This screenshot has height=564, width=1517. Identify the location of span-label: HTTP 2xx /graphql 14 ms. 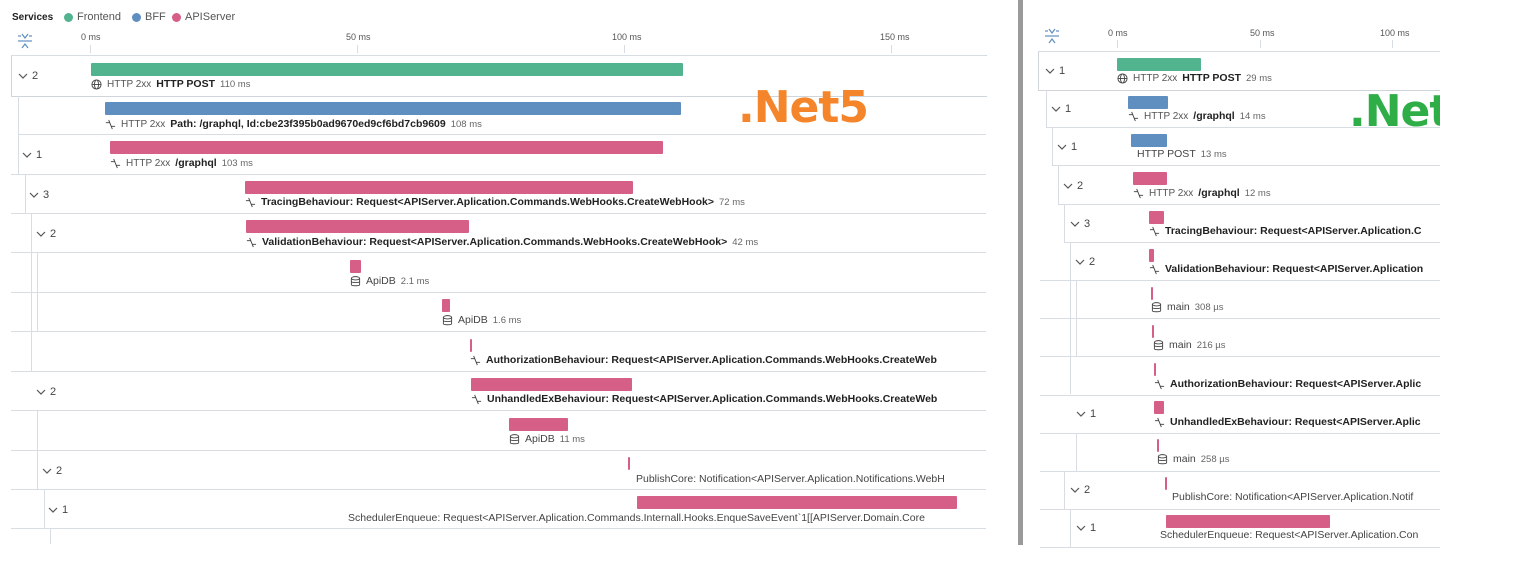
(1197, 116).